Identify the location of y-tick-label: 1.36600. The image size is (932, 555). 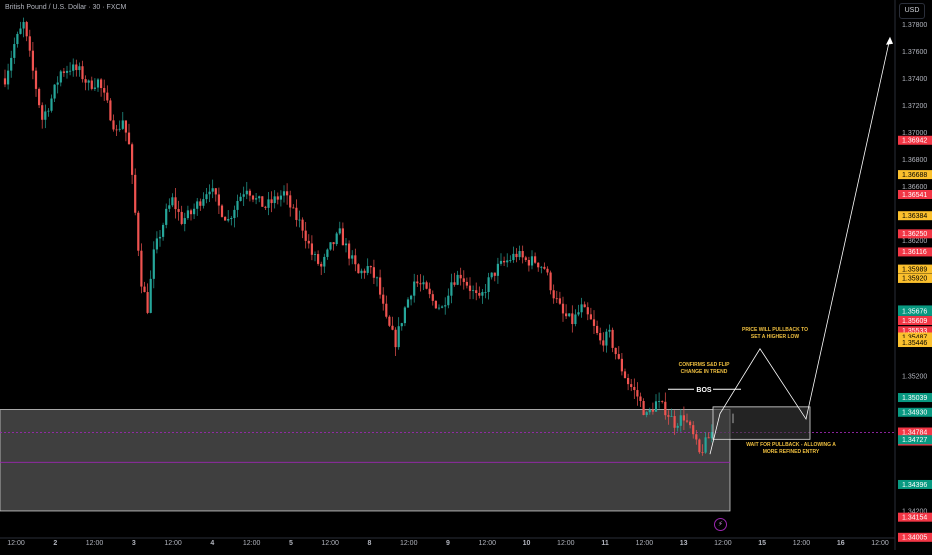
(914, 187).